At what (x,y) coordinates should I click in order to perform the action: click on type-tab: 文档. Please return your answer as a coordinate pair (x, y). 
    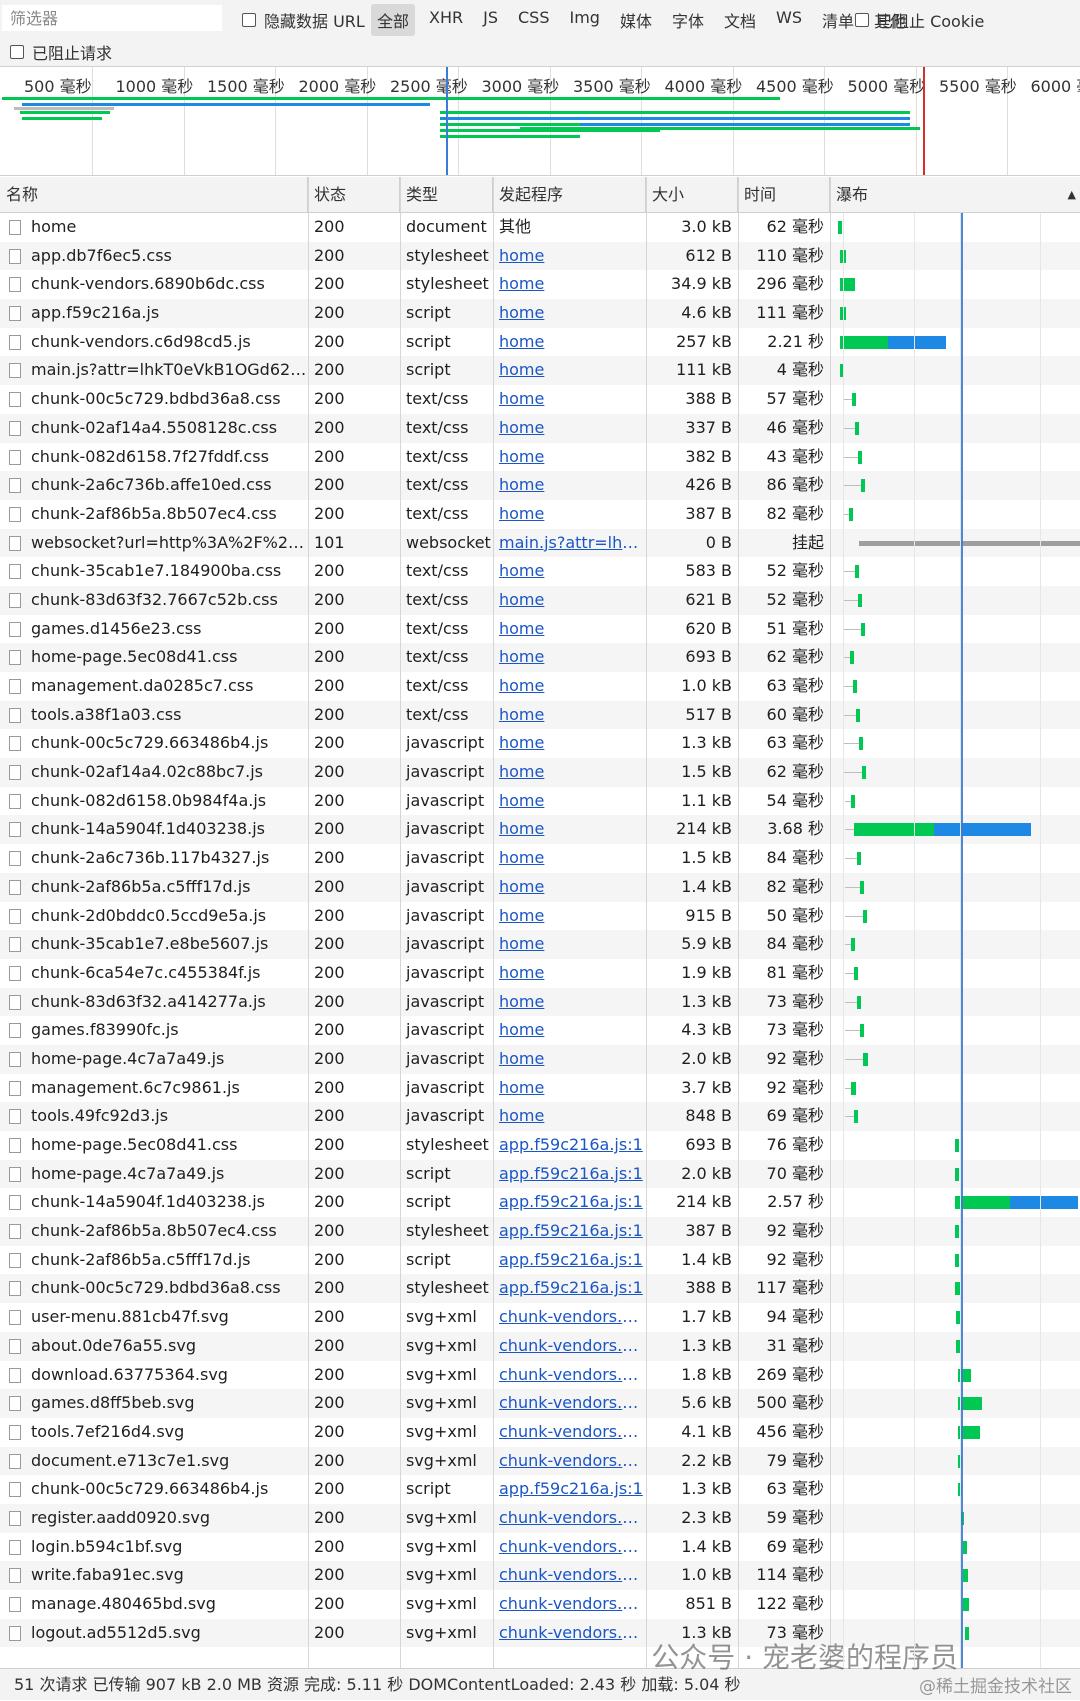
    Looking at the image, I should click on (740, 20).